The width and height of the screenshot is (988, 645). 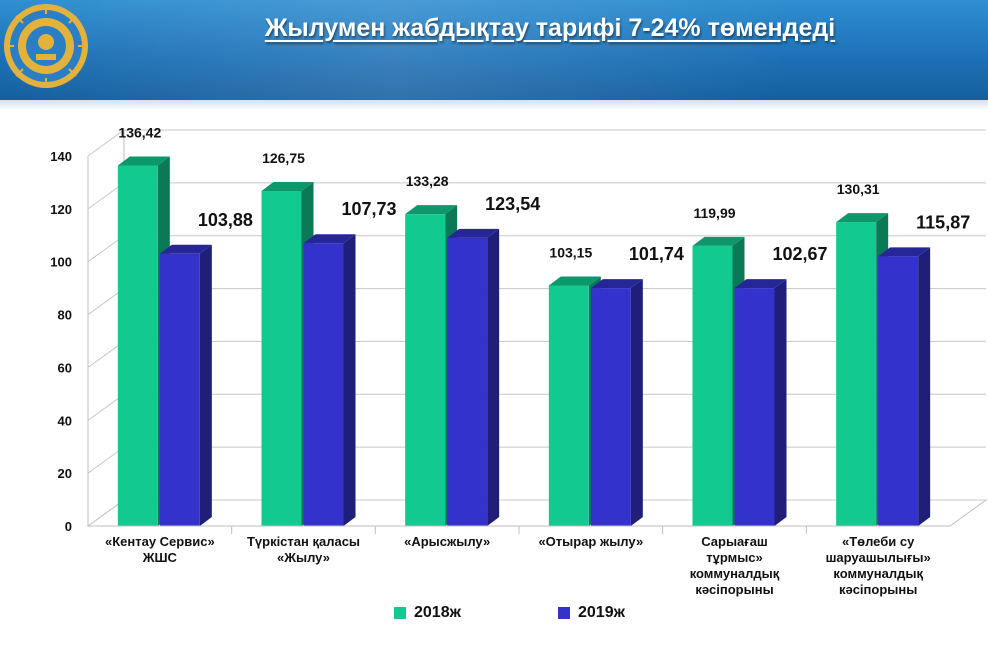 I want to click on y-tick-label: 60, so click(x=65, y=367).